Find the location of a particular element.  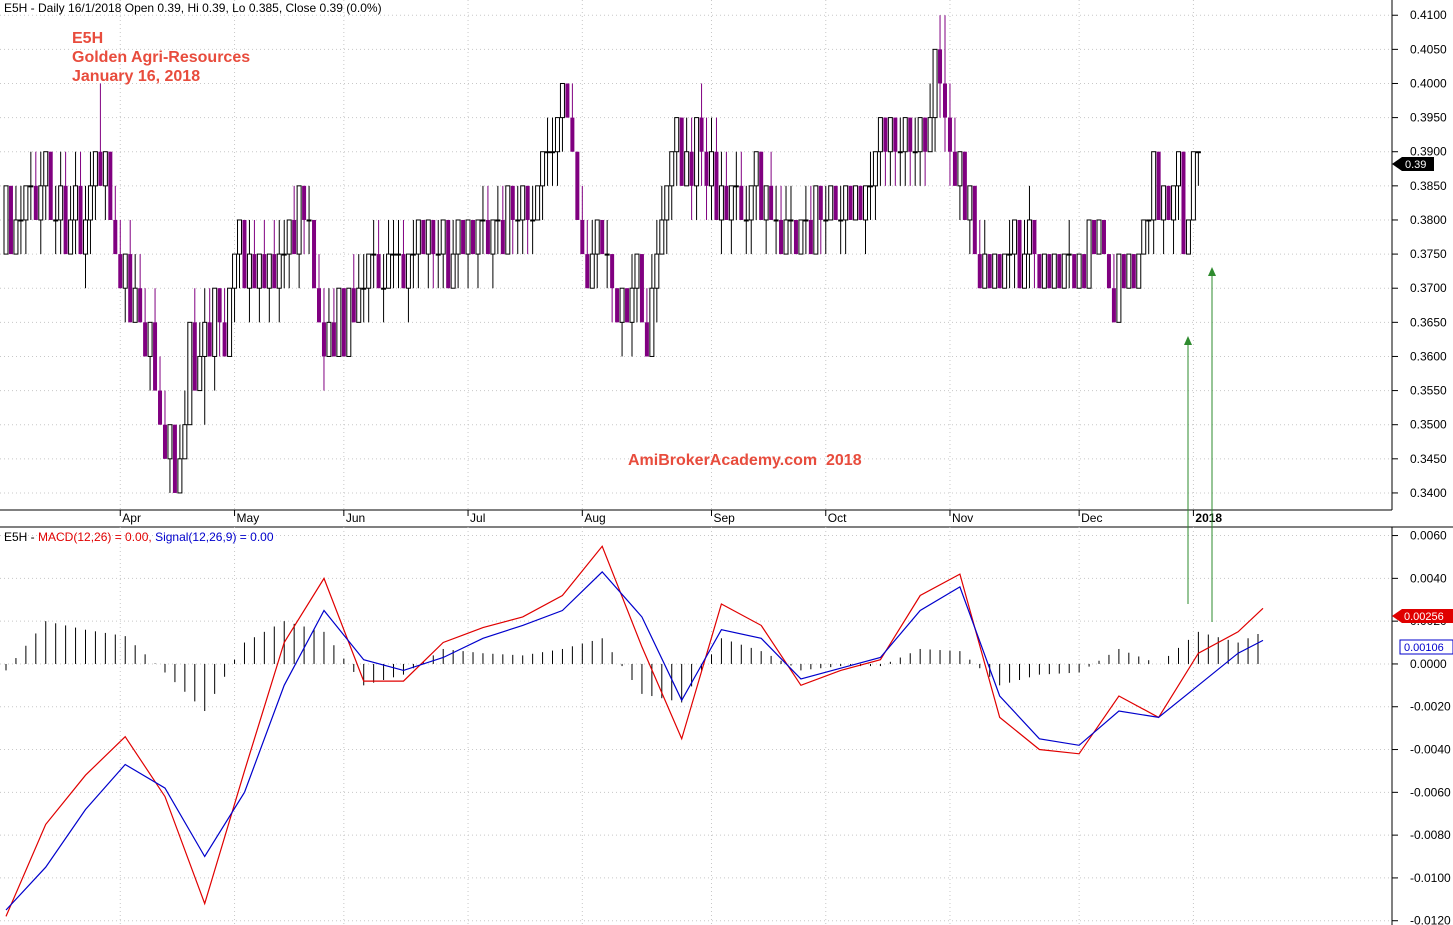

price-badge-text: 0.39 is located at coordinates (1415, 165).